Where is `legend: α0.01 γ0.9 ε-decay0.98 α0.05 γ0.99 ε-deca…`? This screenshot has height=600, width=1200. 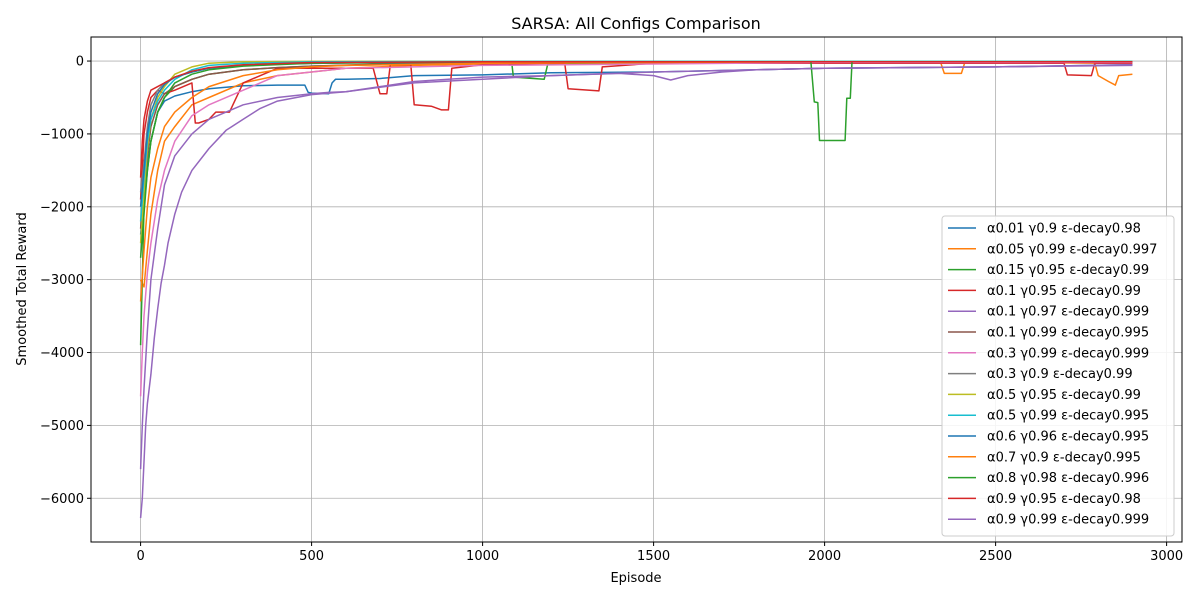 legend: α0.01 γ0.9 ε-decay0.98 α0.05 γ0.99 ε-deca… is located at coordinates (1058, 376).